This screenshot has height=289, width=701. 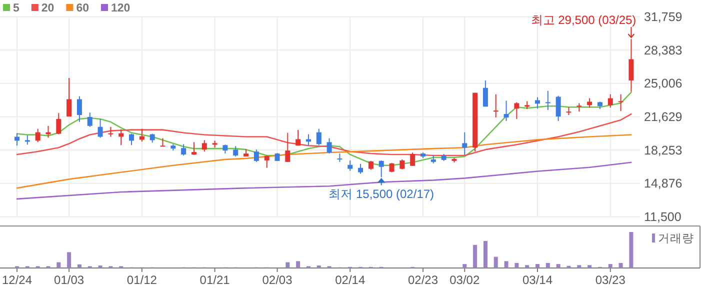 What do you see at coordinates (16, 8) in the screenshot?
I see `legend-label: 5` at bounding box center [16, 8].